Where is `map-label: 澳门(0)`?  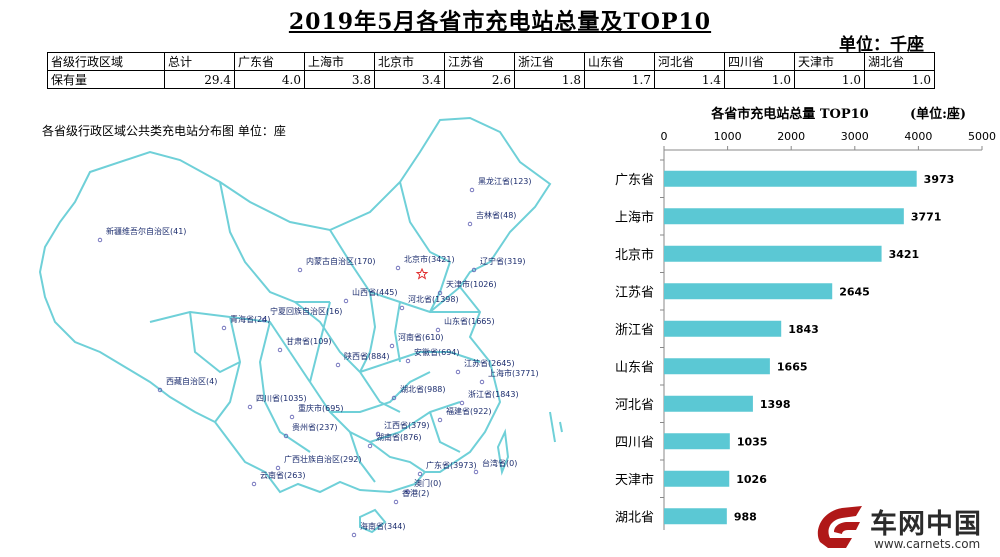 map-label: 澳门(0) is located at coordinates (427, 483).